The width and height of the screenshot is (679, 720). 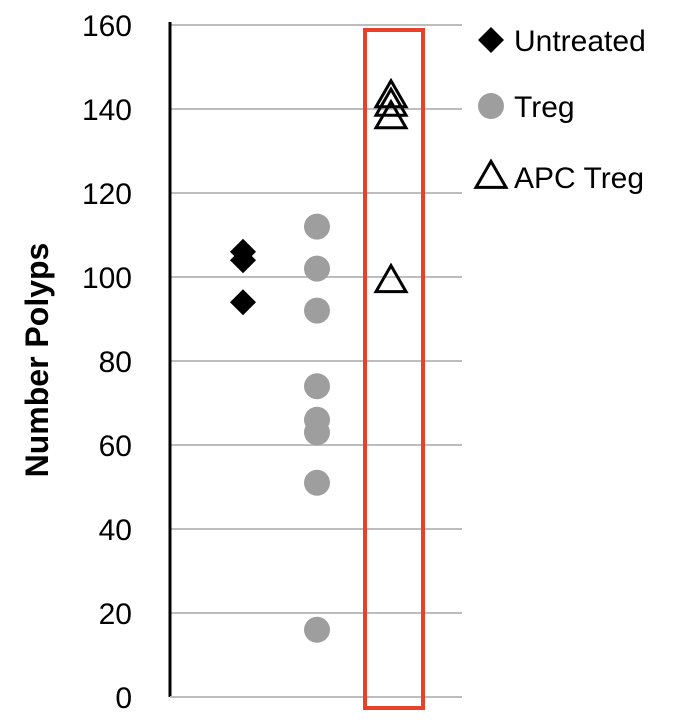 I want to click on legend-label: APC Treg, so click(x=579, y=178).